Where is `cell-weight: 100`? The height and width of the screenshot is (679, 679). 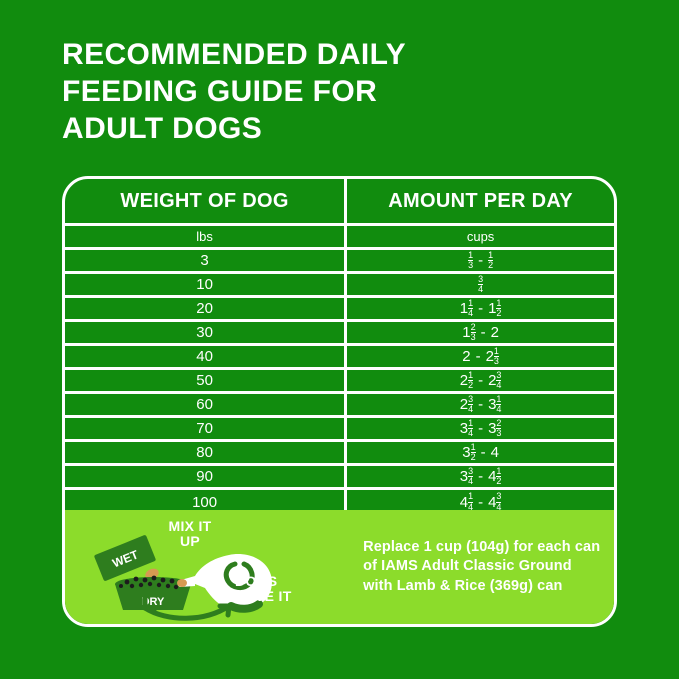
cell-weight: 100 is located at coordinates (206, 502).